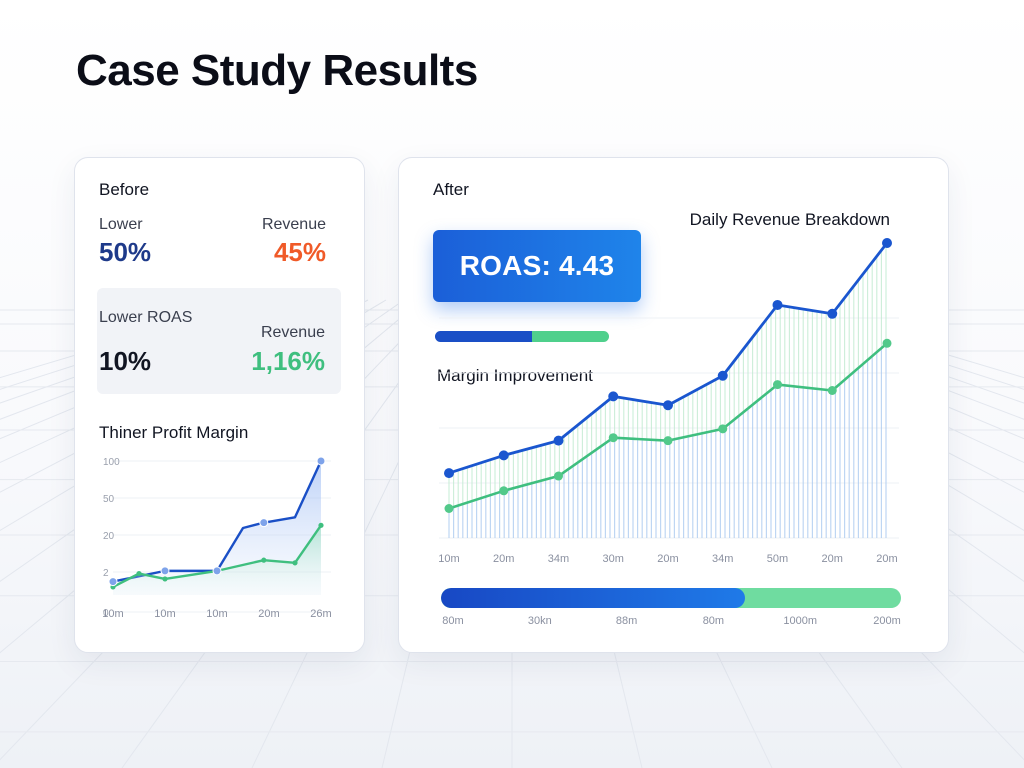 The image size is (1024, 768). Describe the element at coordinates (121, 224) in the screenshot. I see `lower-label: Lower` at that location.